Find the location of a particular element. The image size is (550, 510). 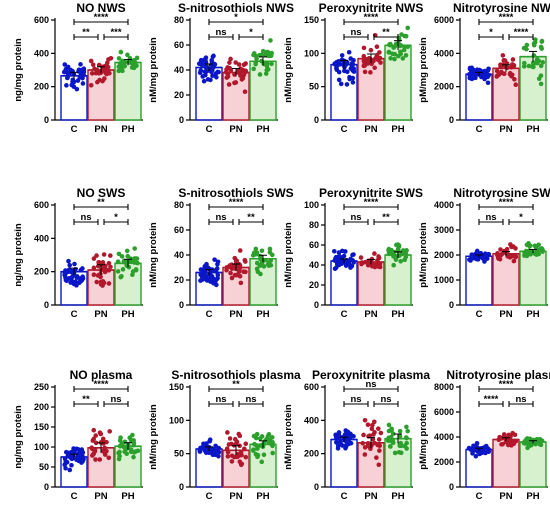

y-tick-label: 200 is located at coordinates (41, 272).